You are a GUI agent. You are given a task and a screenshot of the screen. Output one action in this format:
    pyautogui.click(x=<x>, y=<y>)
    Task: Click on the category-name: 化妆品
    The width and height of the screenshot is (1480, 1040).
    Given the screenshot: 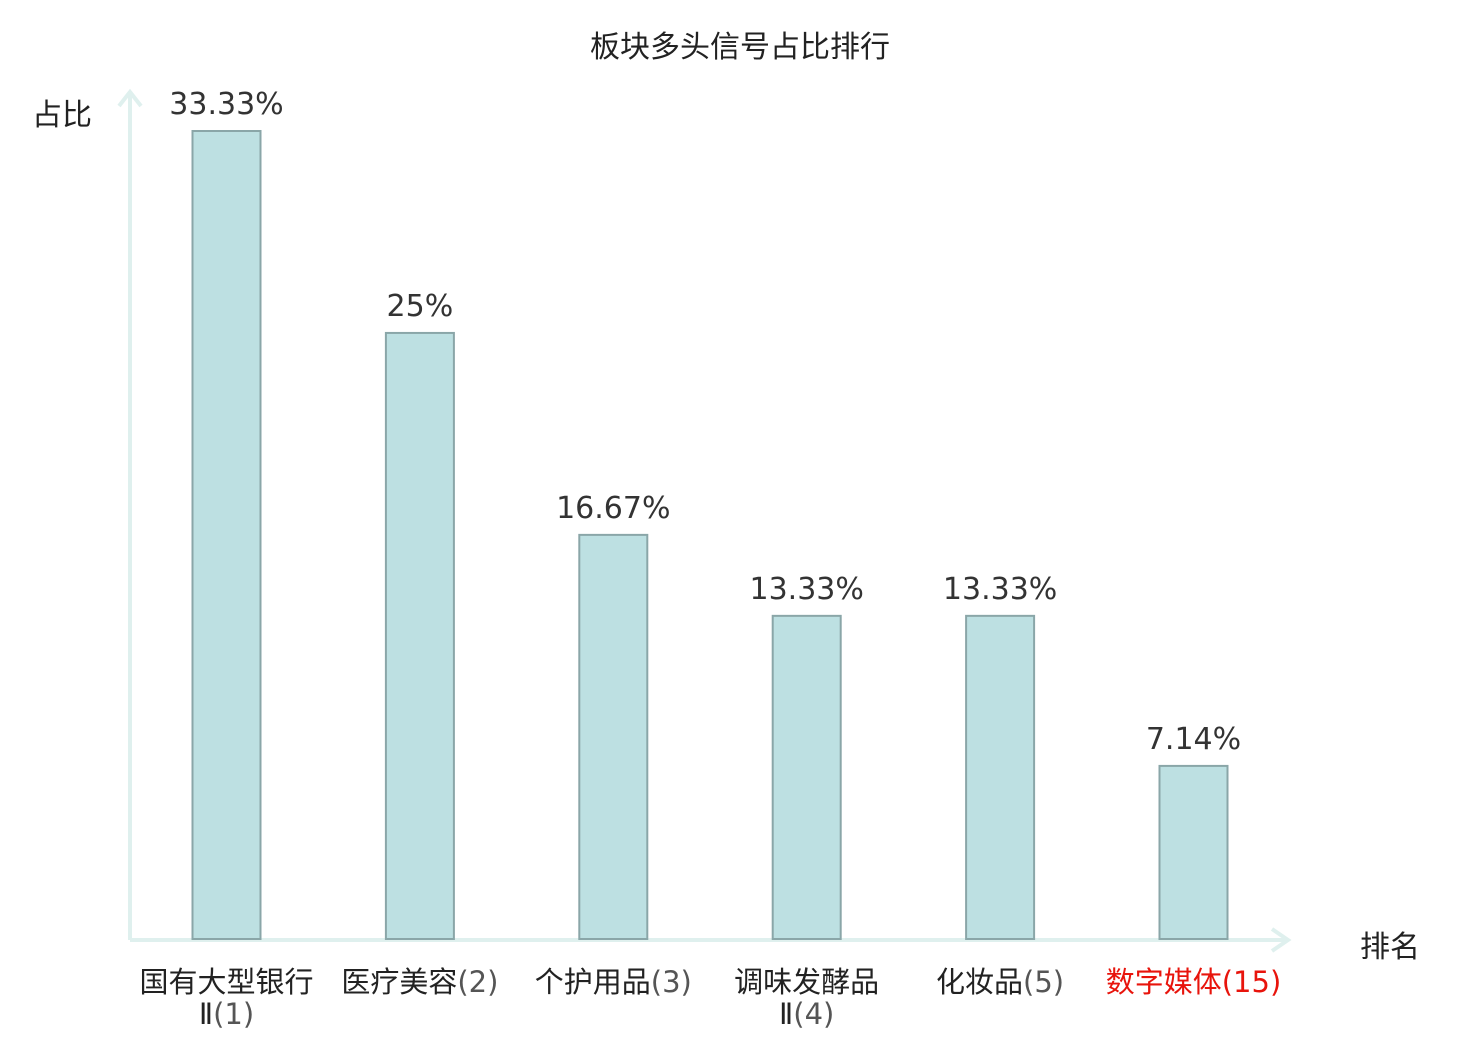 What is the action you would take?
    pyautogui.click(x=980, y=982)
    